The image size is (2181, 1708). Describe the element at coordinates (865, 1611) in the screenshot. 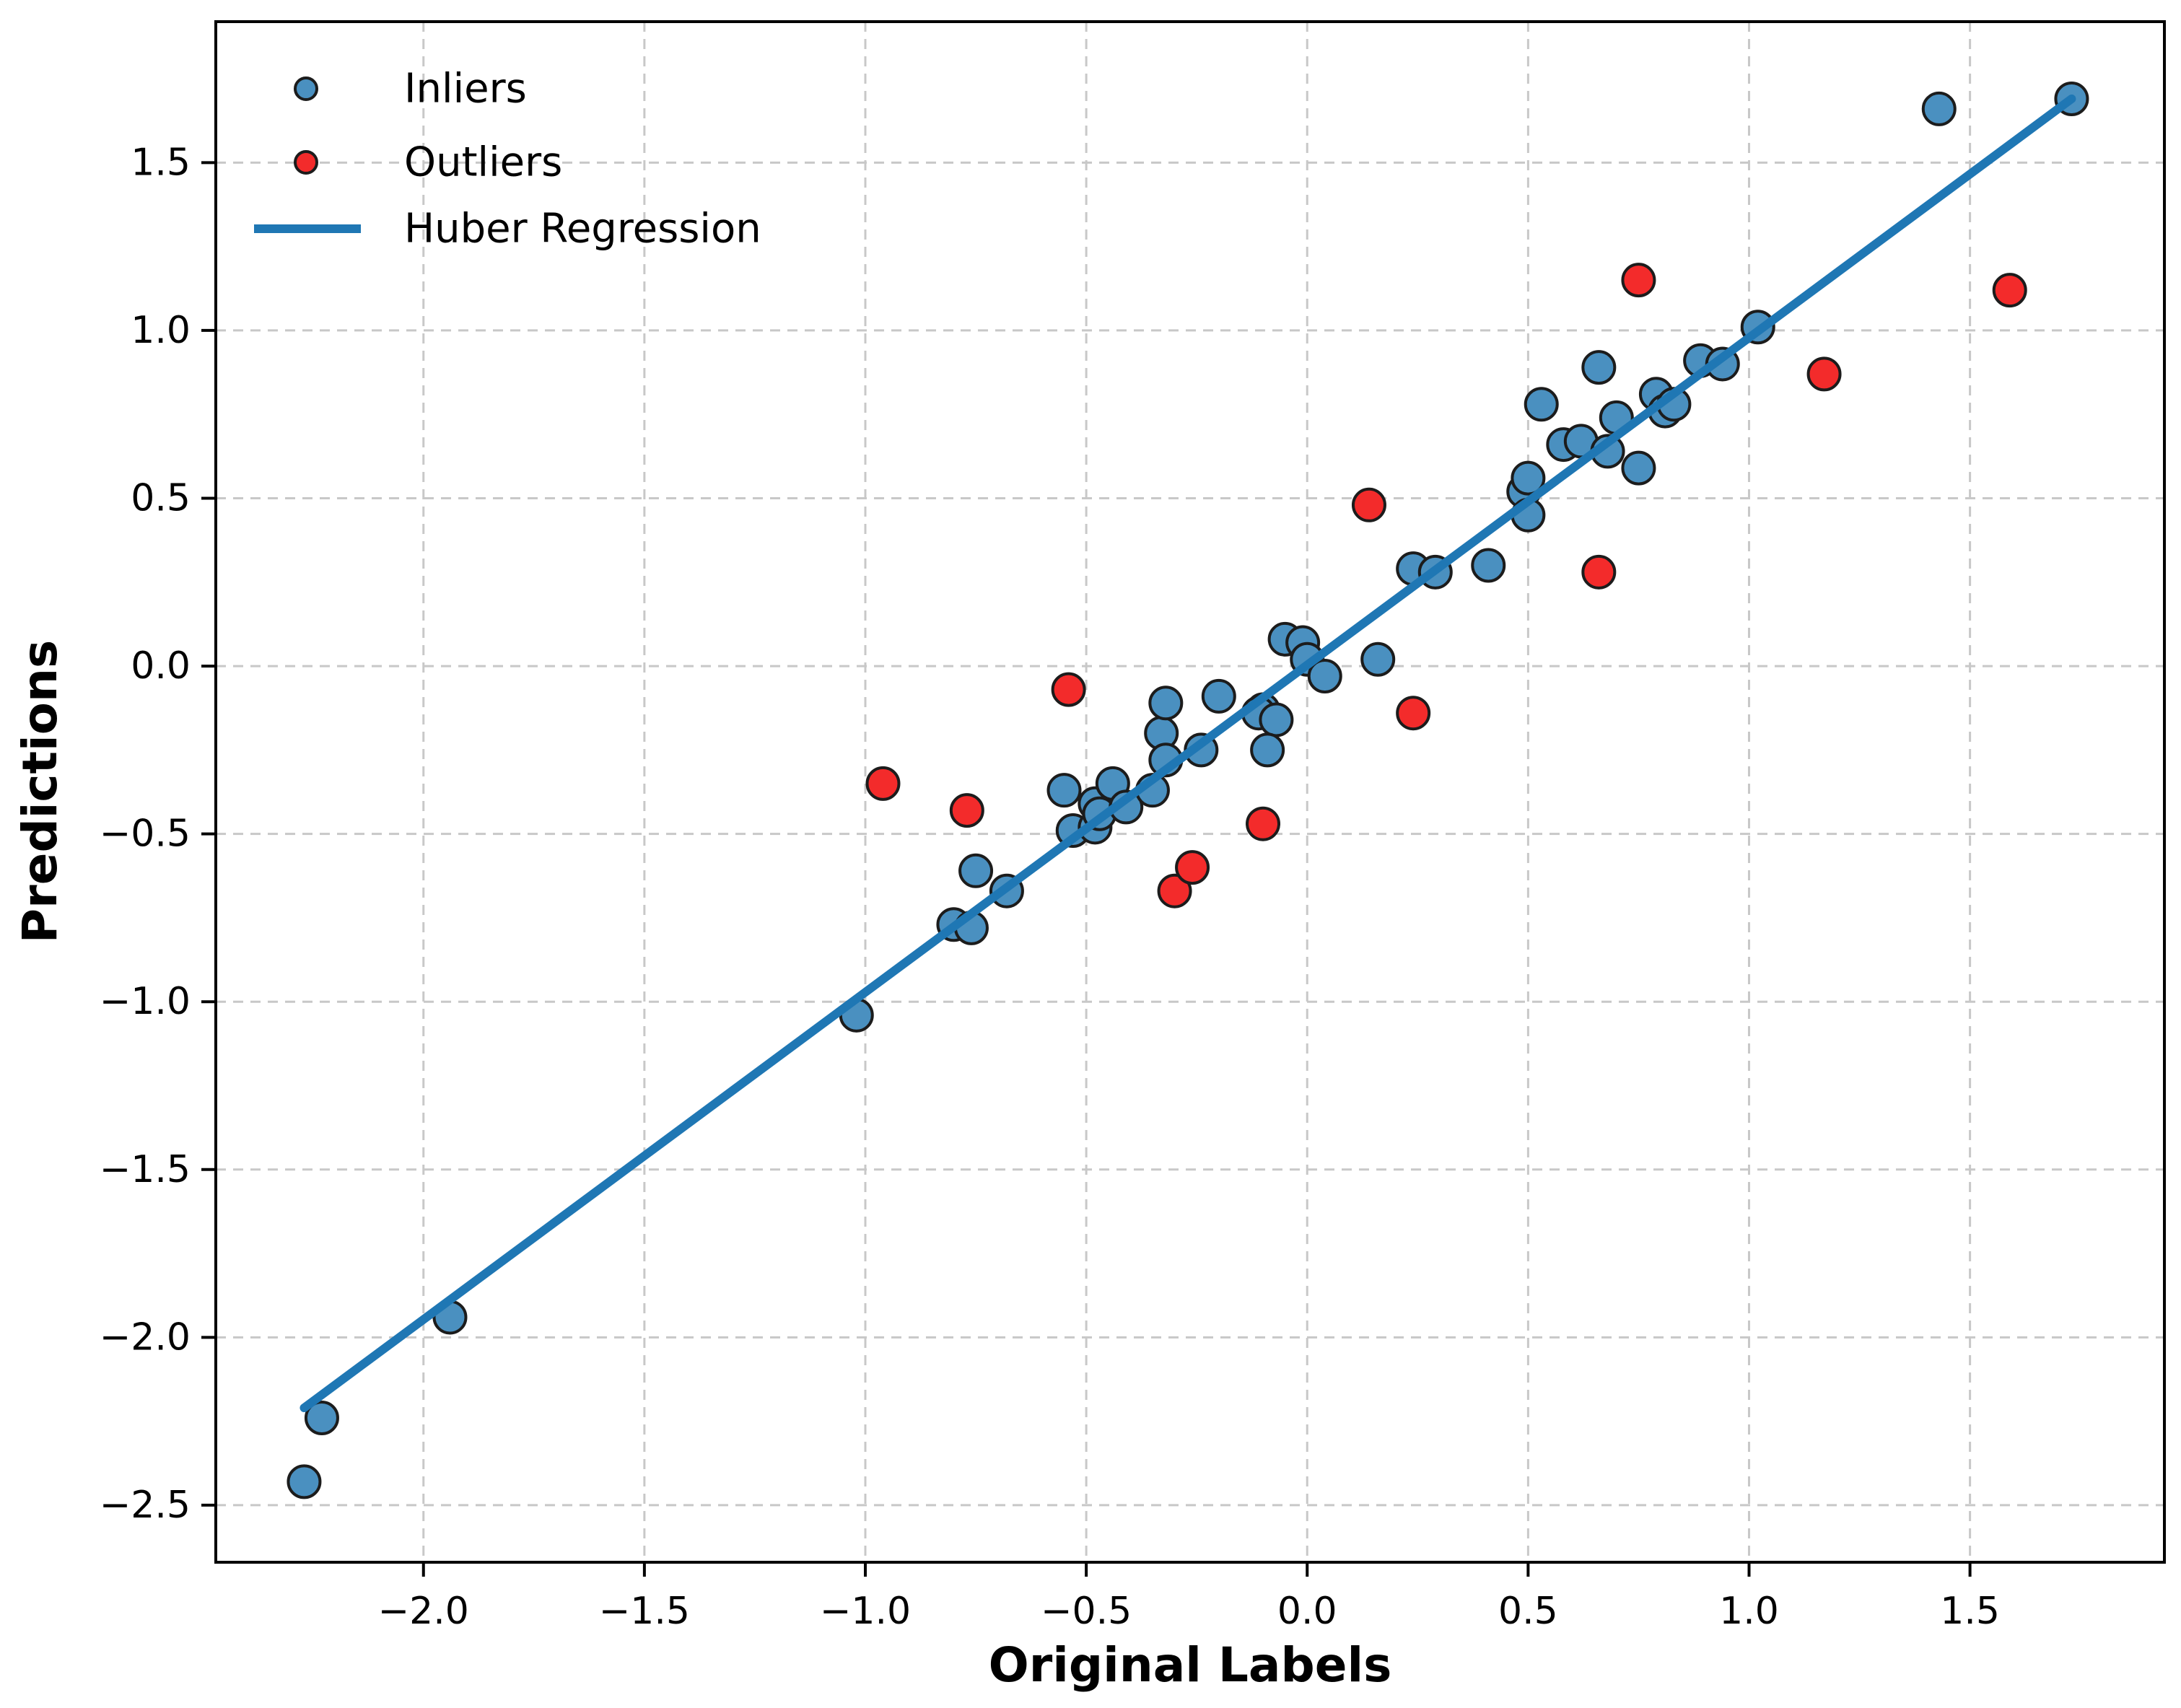

I see `x-tick-label: −1.0` at that location.